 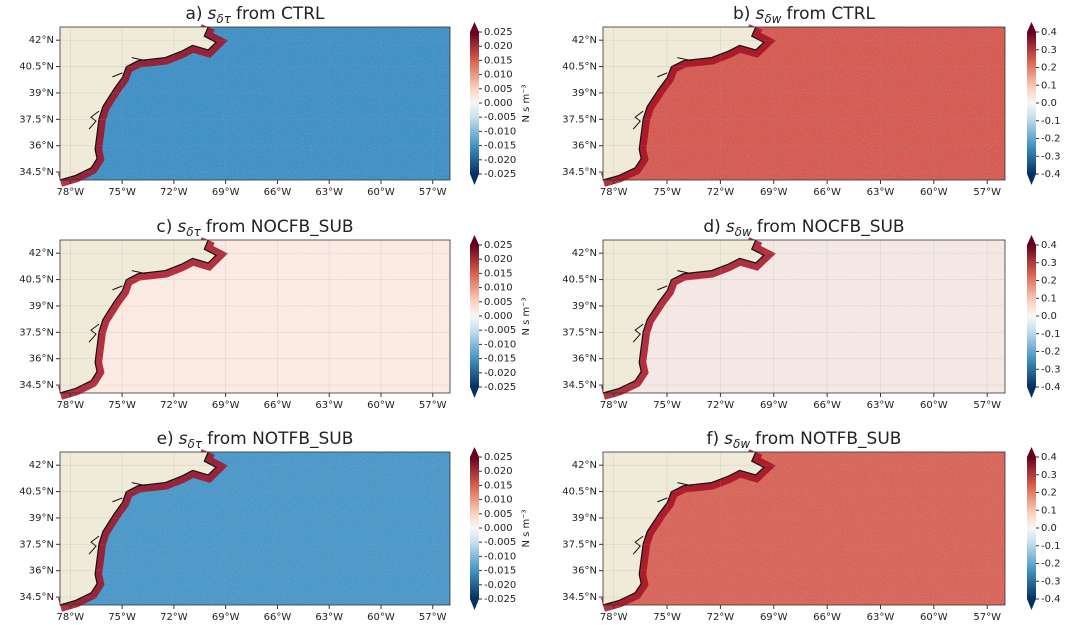 I want to click on colorbar-tick-label: -0.1, so click(x=1051, y=334).